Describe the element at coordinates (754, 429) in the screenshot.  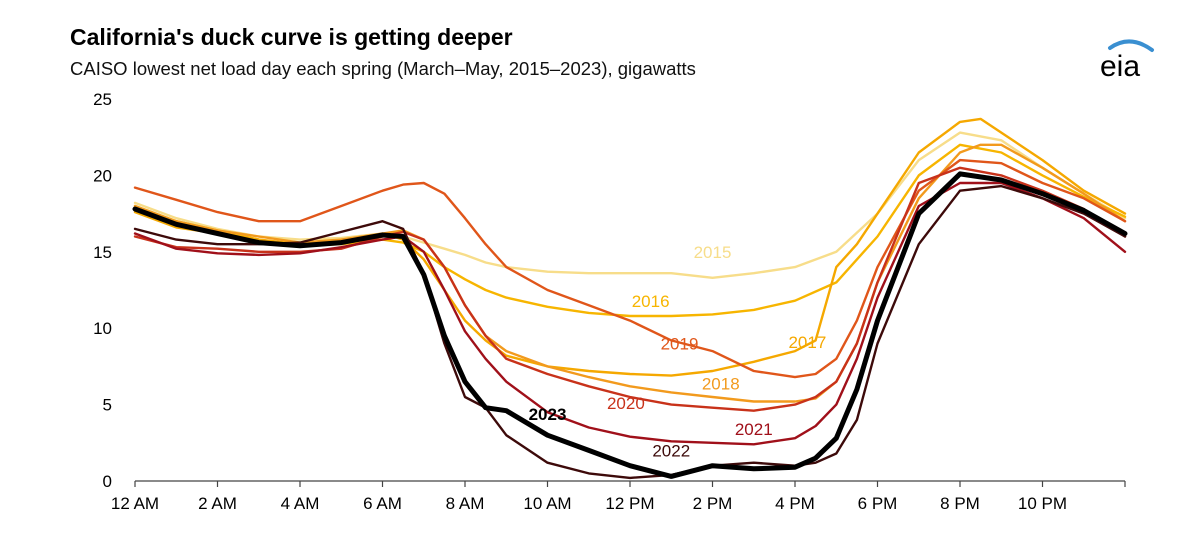
I see `series-label-2021: 2021` at that location.